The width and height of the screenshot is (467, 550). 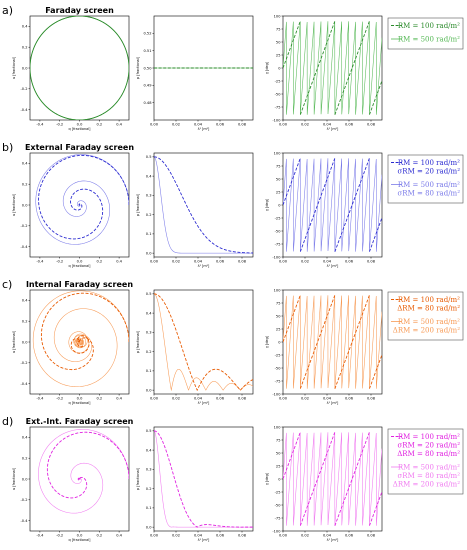 I want to click on p-plot-ytick-label: 0.48, so click(x=147, y=103).